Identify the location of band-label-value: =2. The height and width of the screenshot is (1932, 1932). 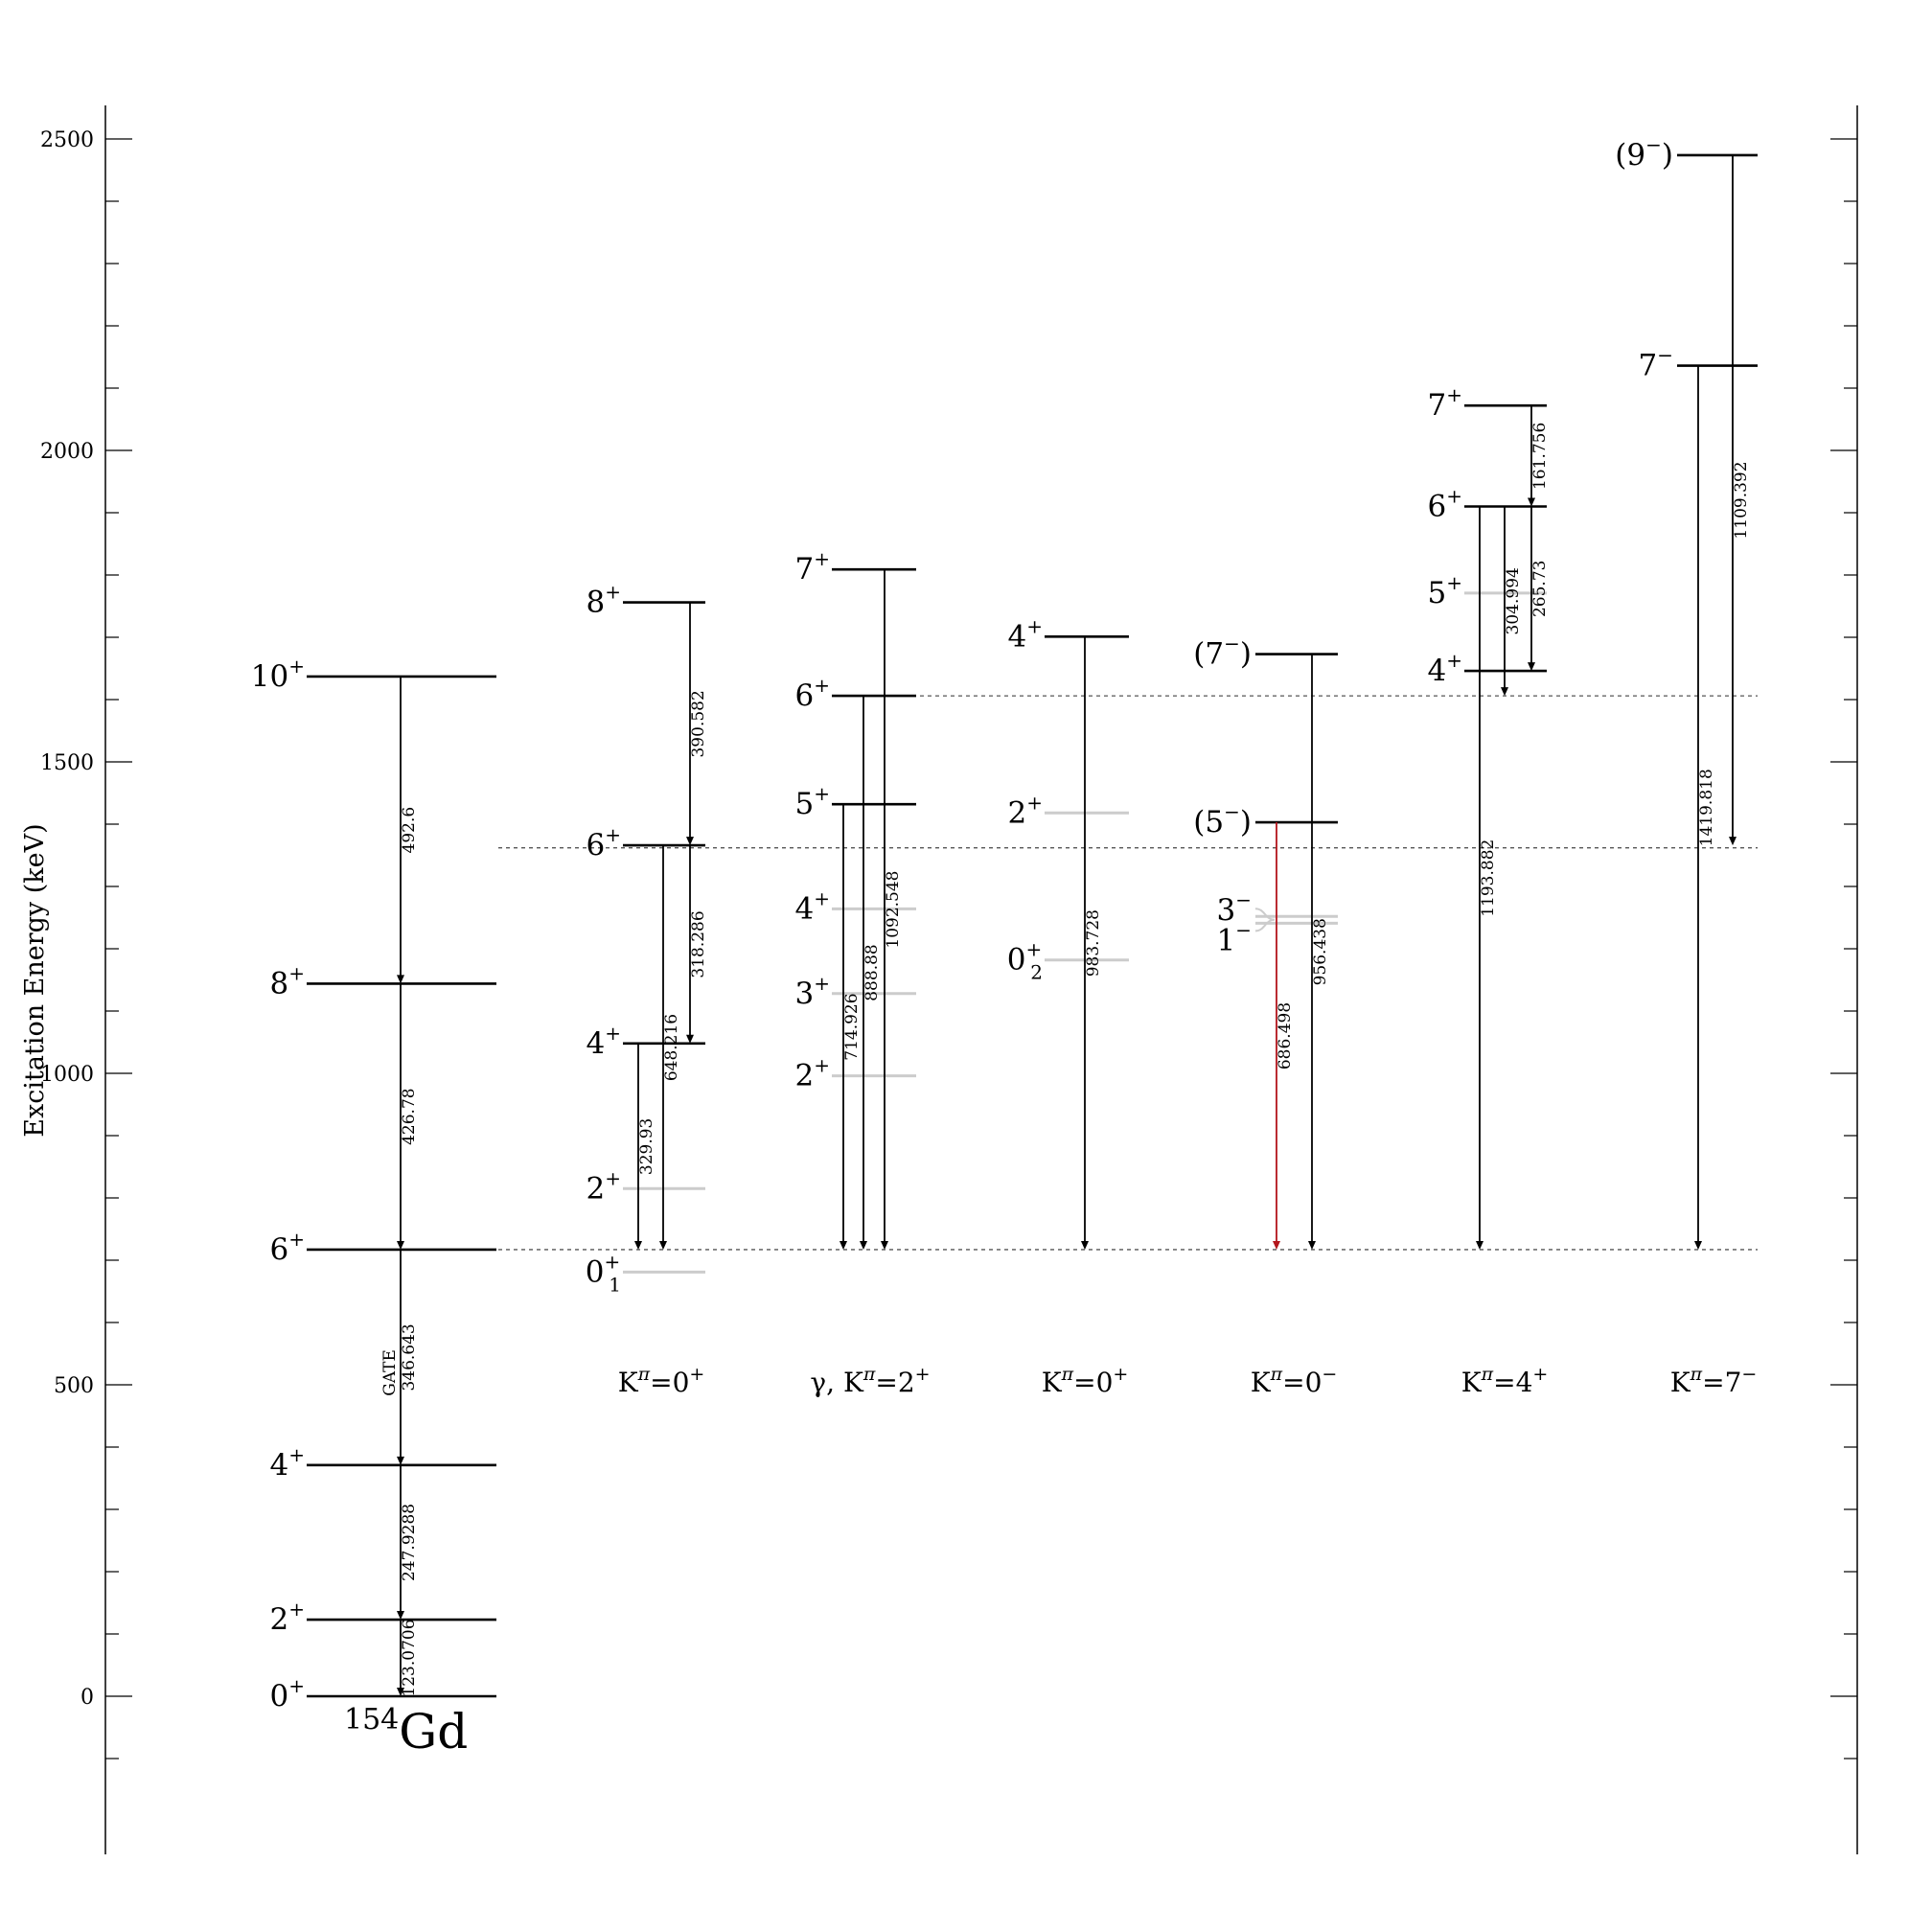
(894, 1382).